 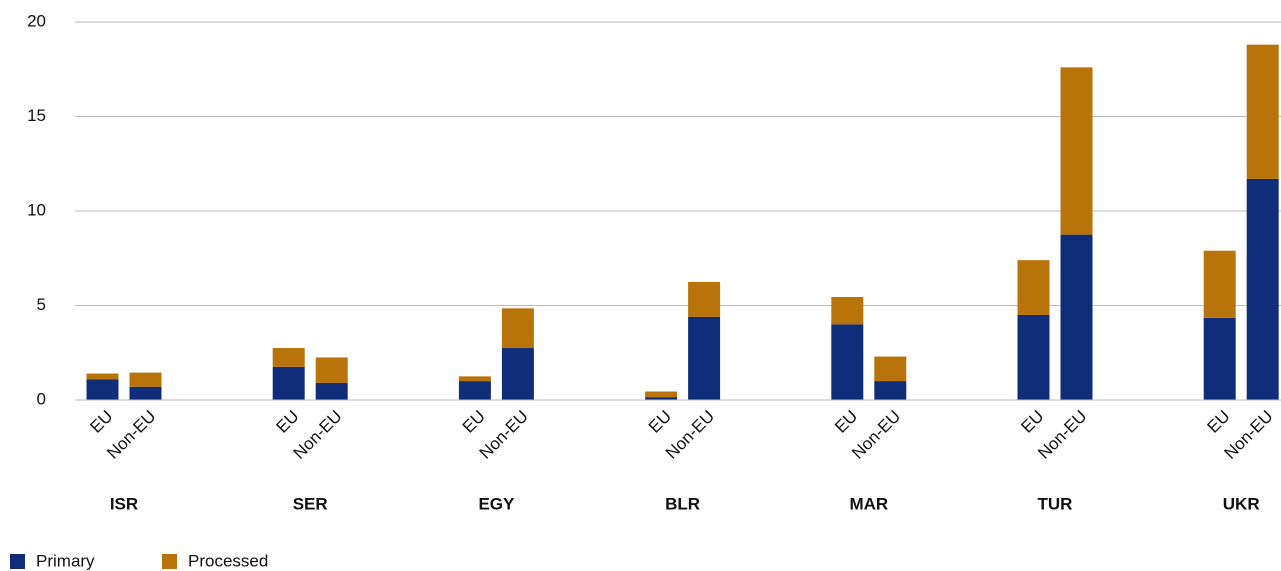 I want to click on group-label: EGY, so click(x=496, y=503).